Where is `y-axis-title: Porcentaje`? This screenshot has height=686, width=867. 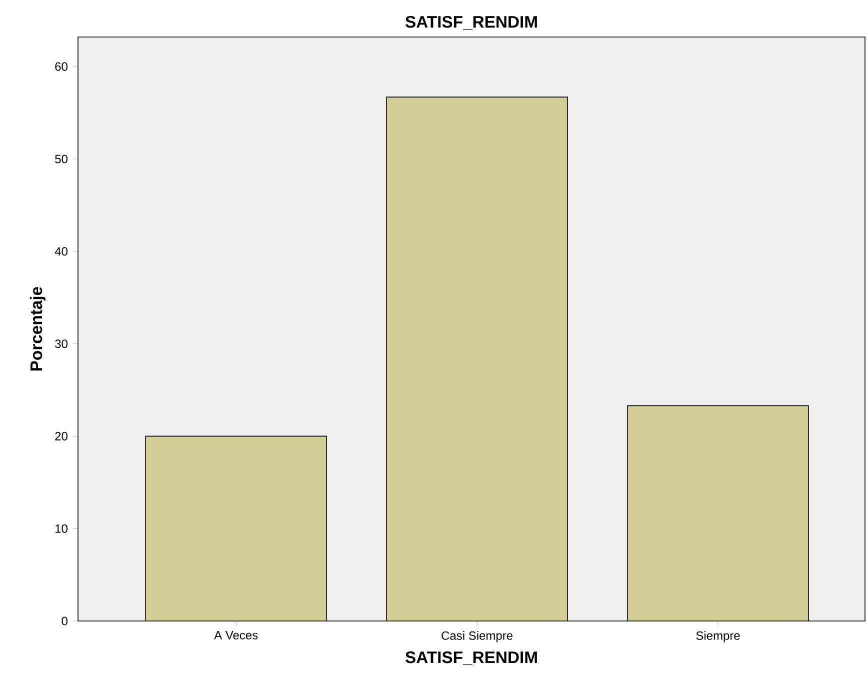 y-axis-title: Porcentaje is located at coordinates (38, 328).